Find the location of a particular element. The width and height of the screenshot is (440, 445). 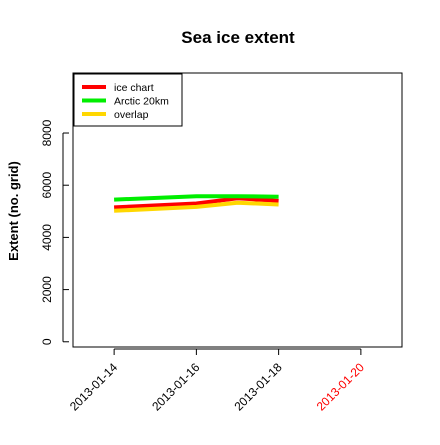

y-tick-label: 6000 is located at coordinates (47, 185).